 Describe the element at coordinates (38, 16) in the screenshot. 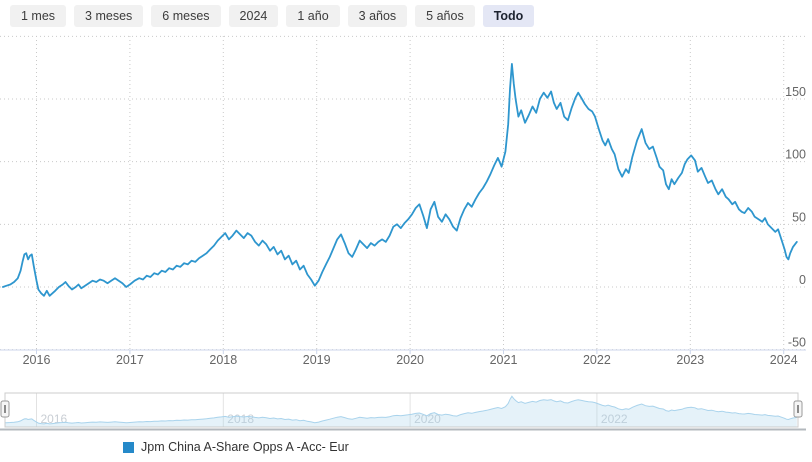

I see `range-button-1-mes: 1 mes` at that location.